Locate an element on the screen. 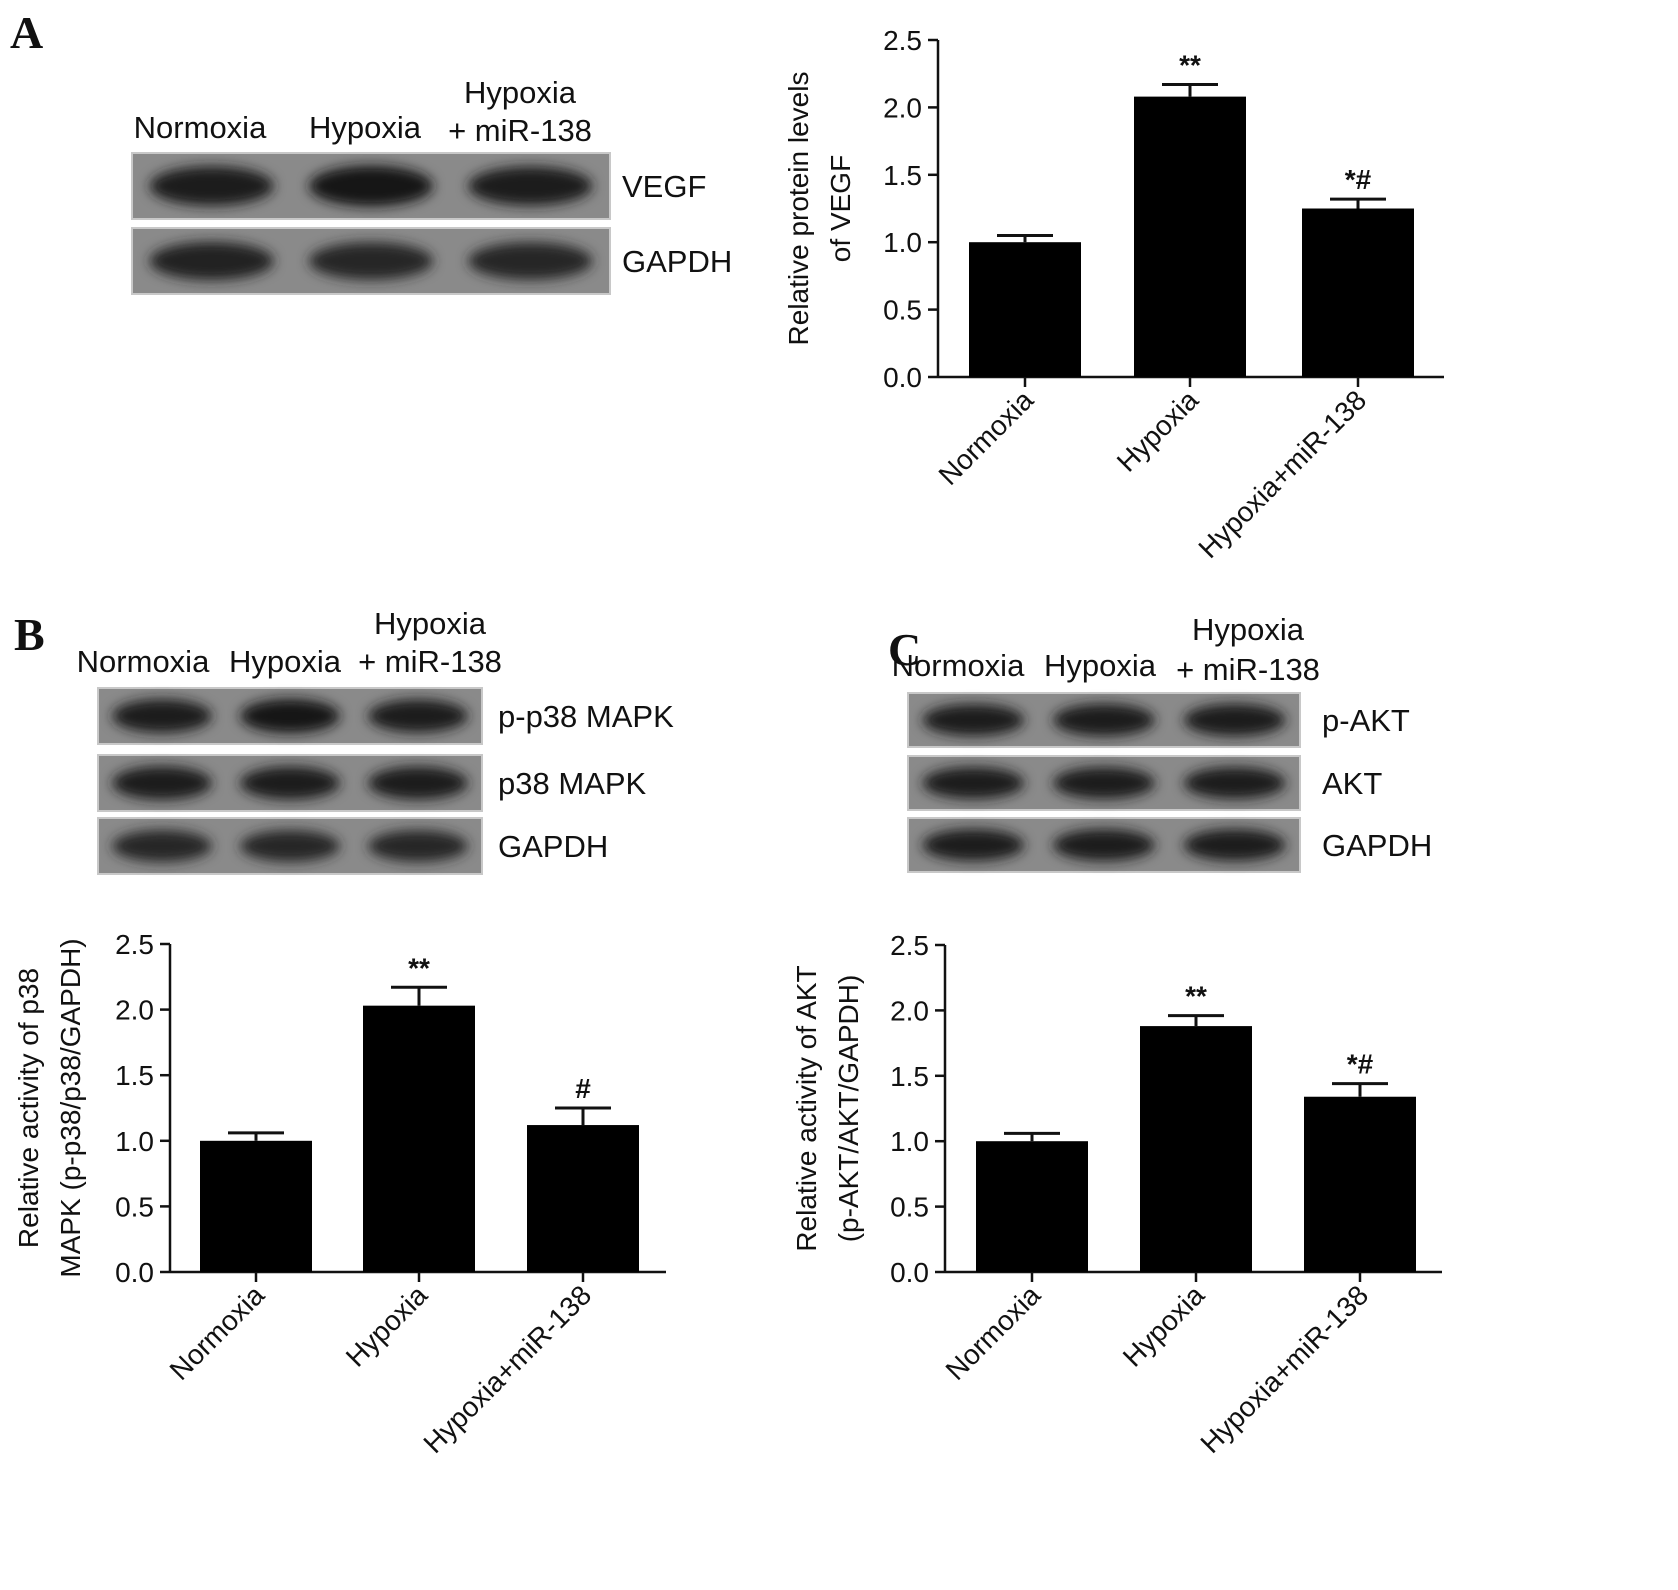 The width and height of the screenshot is (1678, 1590). panel-letter-b: B is located at coordinates (29, 634).